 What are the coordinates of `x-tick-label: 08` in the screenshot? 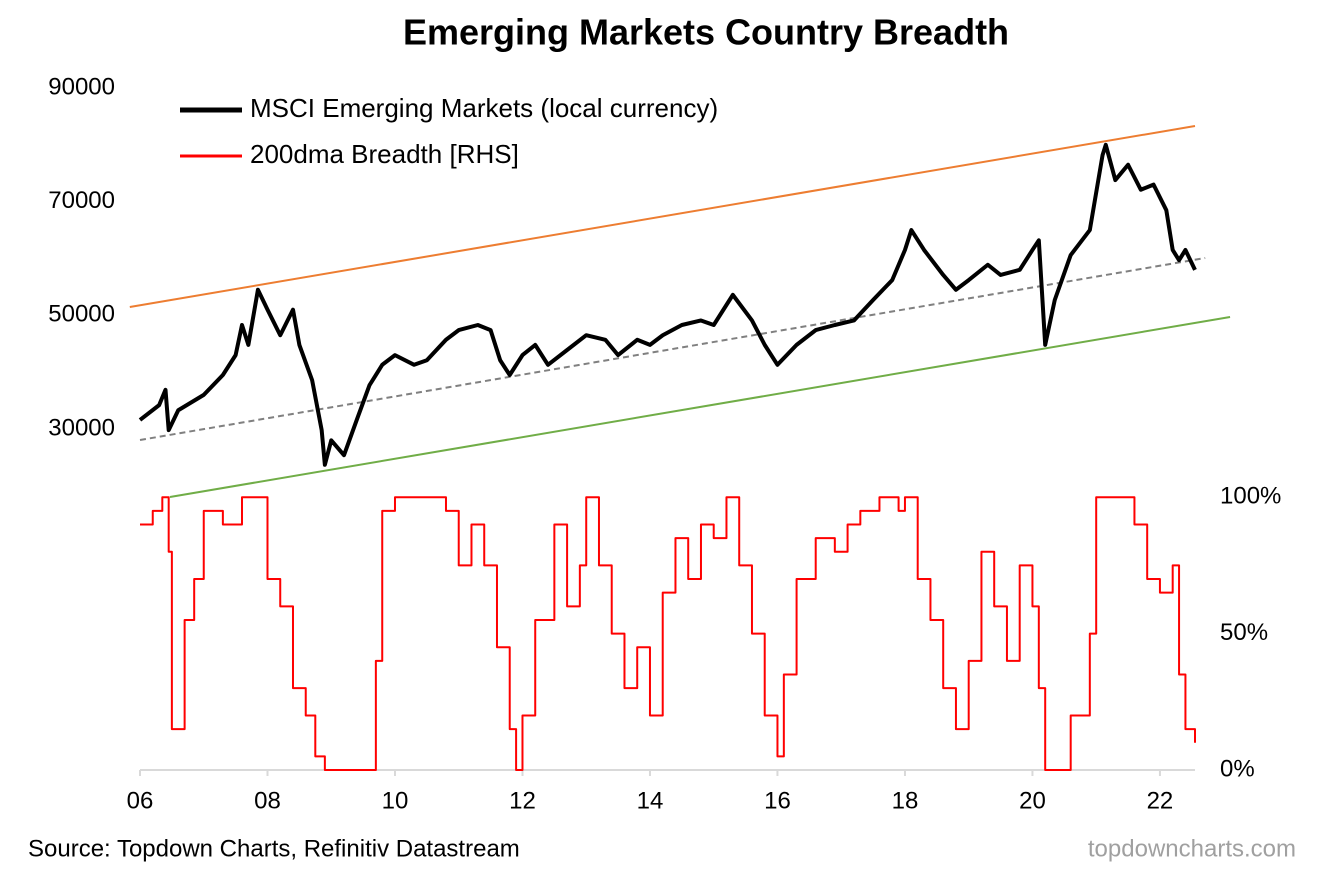 It's located at (267, 800).